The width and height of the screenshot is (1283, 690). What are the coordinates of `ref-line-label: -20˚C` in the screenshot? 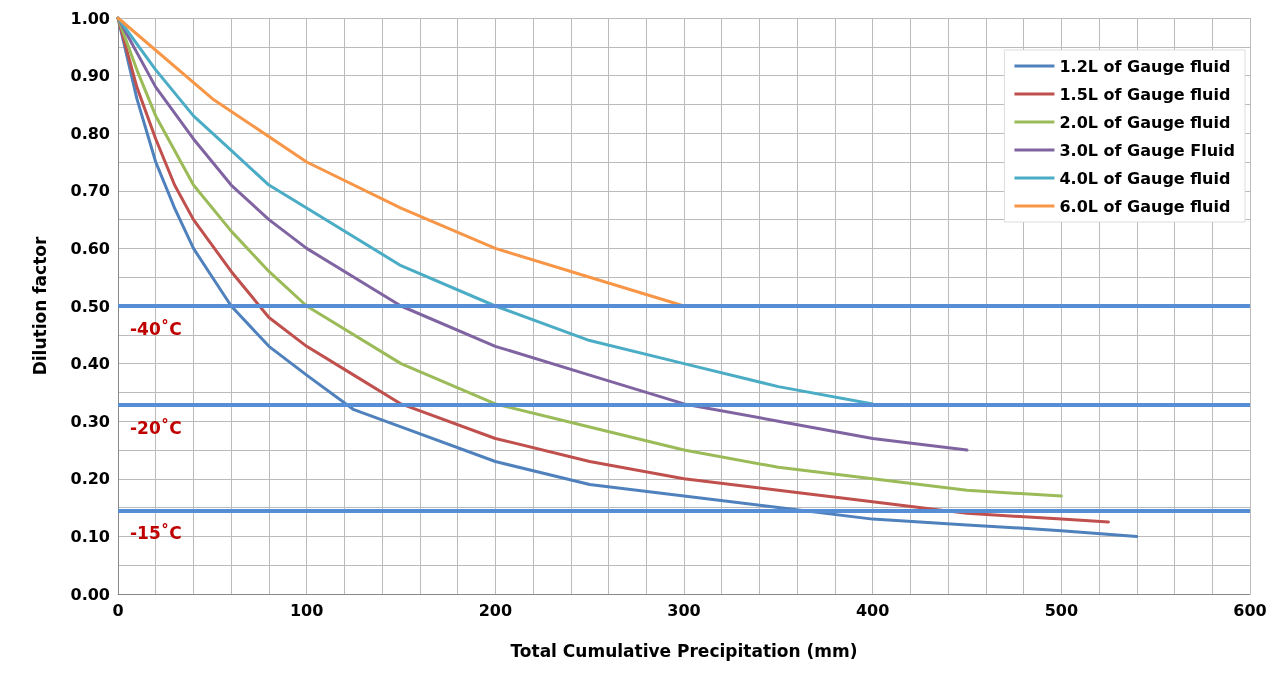 It's located at (156, 427).